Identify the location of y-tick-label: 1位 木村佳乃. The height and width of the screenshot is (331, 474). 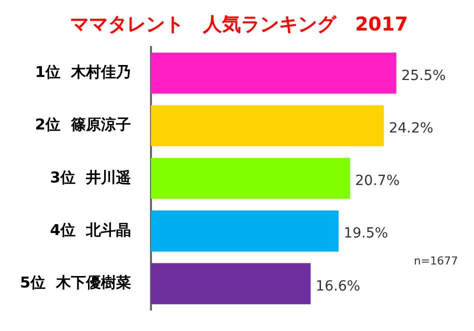
(82, 72).